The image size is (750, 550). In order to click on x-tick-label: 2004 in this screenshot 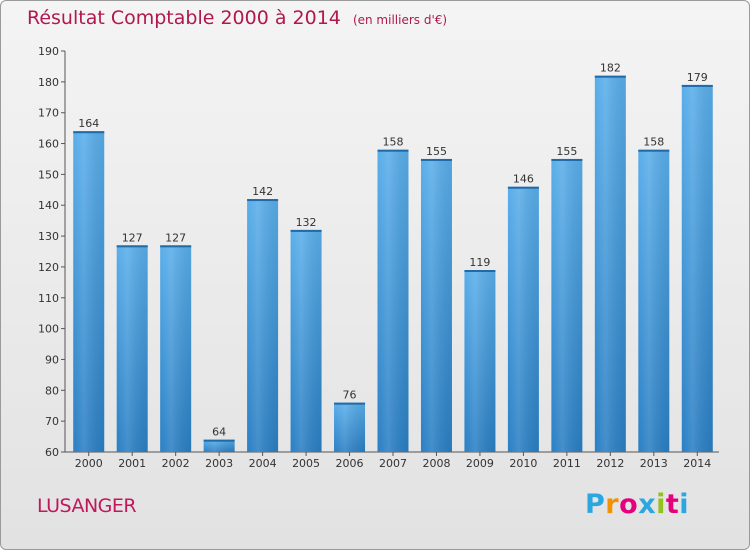, I will do `click(263, 463)`.